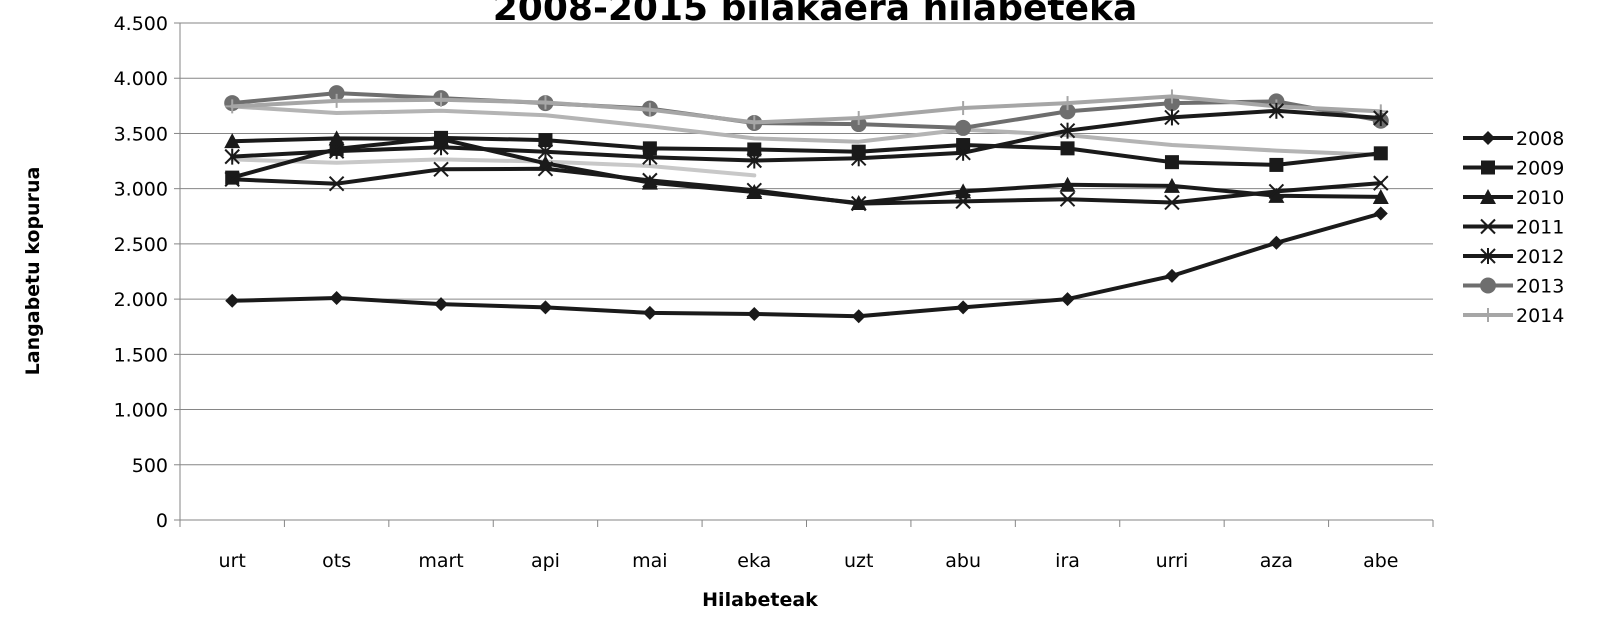 The width and height of the screenshot is (1606, 629). Describe the element at coordinates (545, 561) in the screenshot. I see `x-tick-label: api` at that location.